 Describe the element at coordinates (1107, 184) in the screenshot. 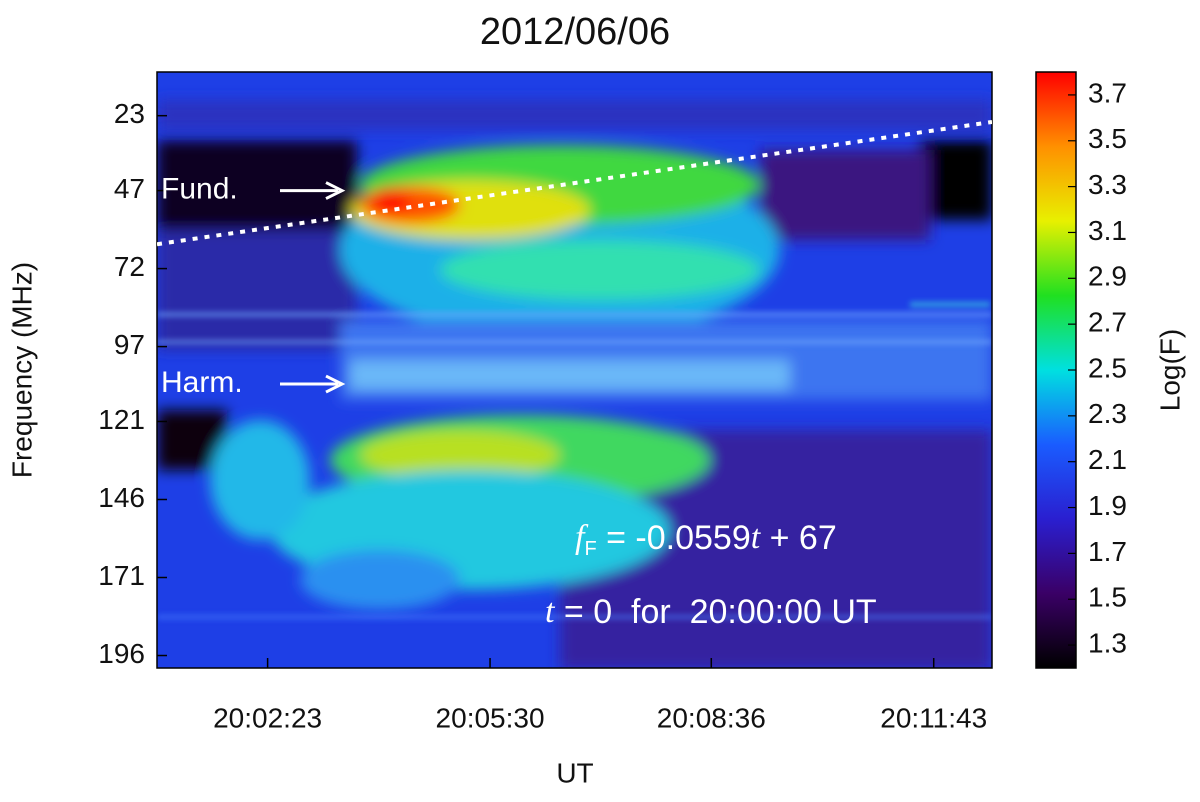

I see `colorbar-tick-label: 3.3` at that location.